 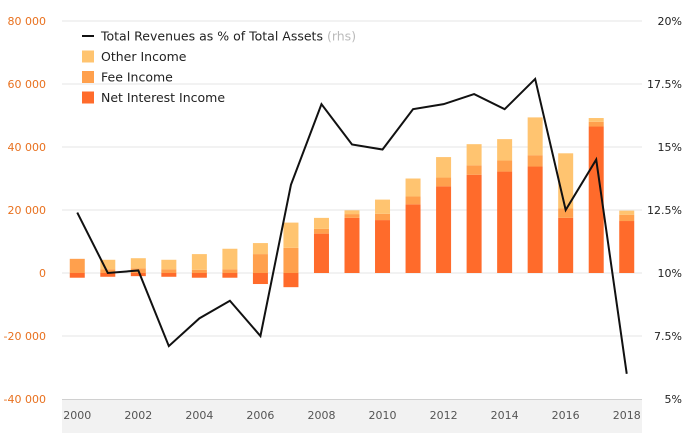 I want to click on bar-net-interest-income-2003, so click(x=169, y=275).